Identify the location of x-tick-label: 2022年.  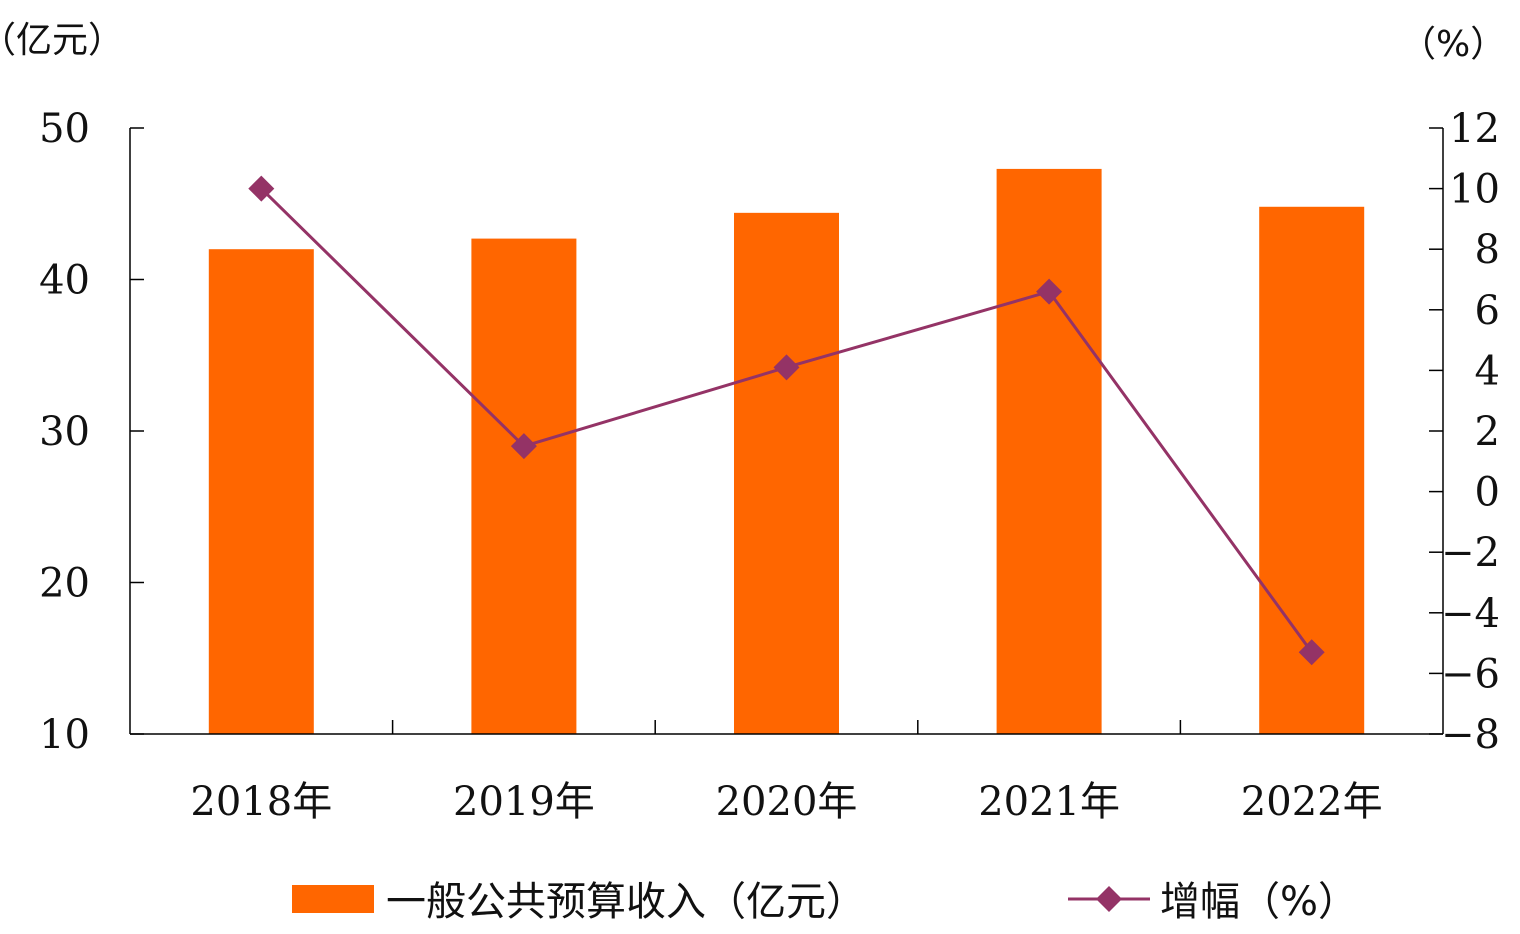
(1312, 802).